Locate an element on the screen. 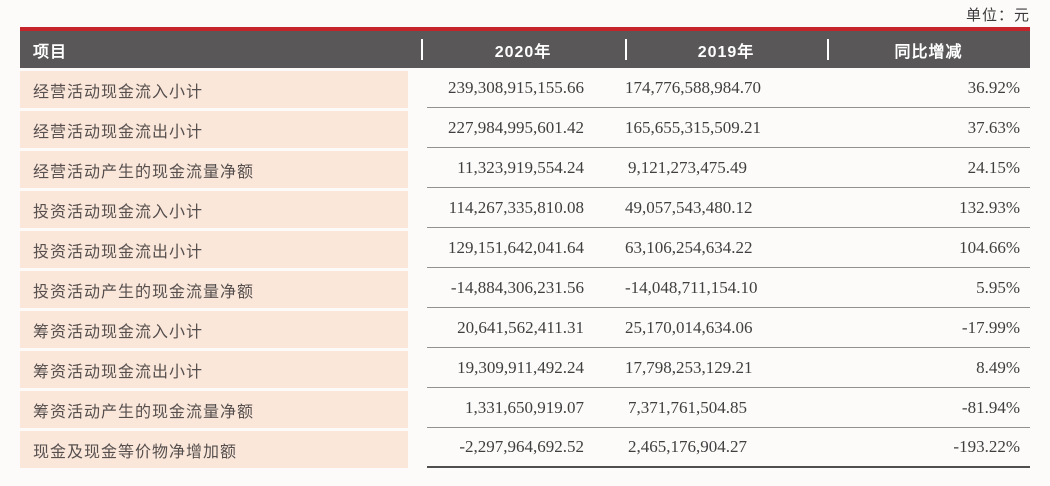 This screenshot has height=486, width=1050. value-change: 5.95% is located at coordinates (998, 287).